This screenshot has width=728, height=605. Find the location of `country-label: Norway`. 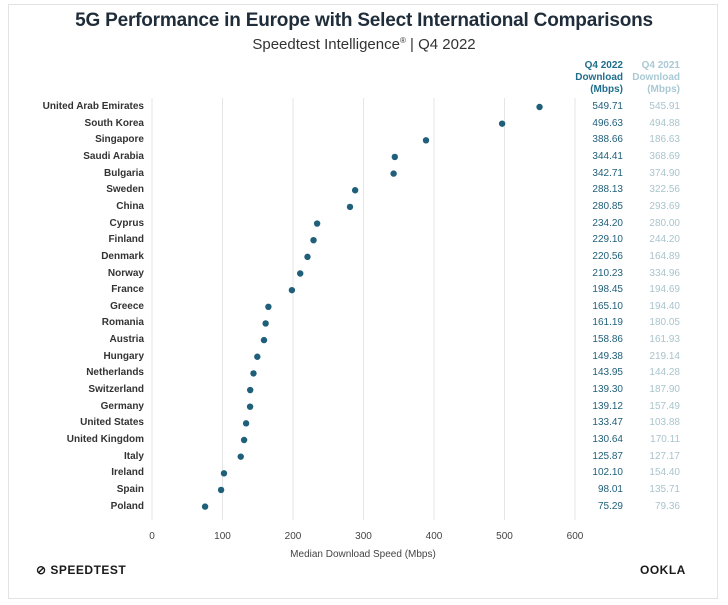

country-label: Norway is located at coordinates (125, 273).